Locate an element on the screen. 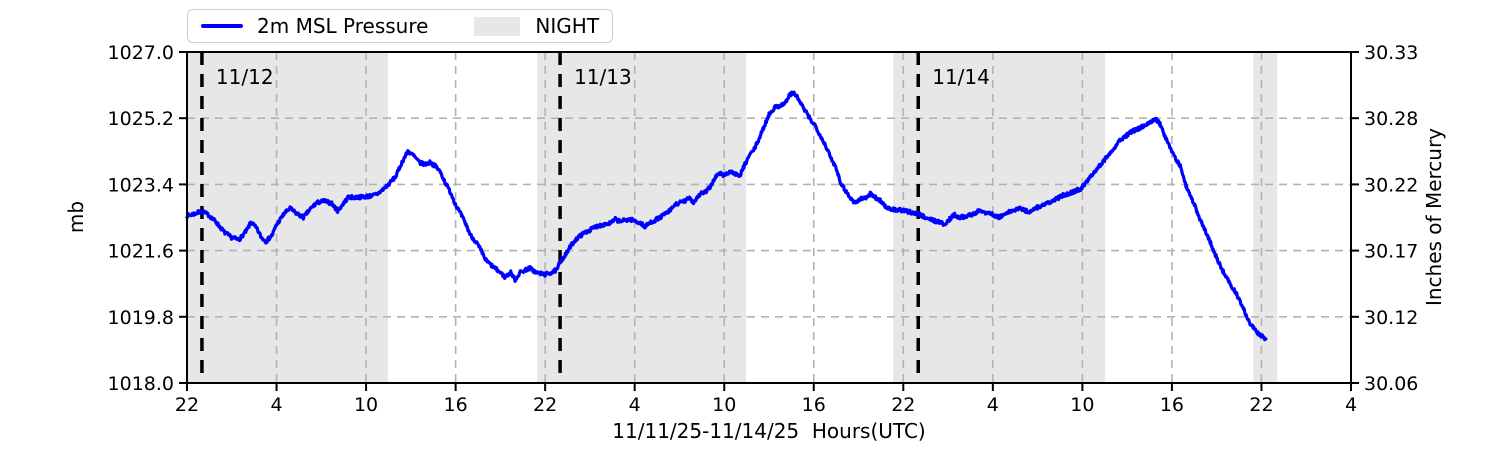  y-tick-label-inhg: 30.33 is located at coordinates (1391, 53).